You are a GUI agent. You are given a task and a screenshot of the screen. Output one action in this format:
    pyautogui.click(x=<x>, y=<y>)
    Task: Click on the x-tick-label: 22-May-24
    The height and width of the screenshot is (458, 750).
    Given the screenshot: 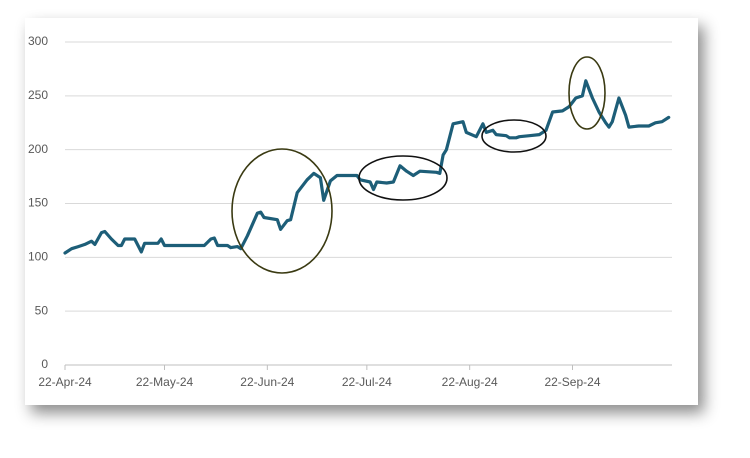 What is the action you would take?
    pyautogui.click(x=165, y=382)
    